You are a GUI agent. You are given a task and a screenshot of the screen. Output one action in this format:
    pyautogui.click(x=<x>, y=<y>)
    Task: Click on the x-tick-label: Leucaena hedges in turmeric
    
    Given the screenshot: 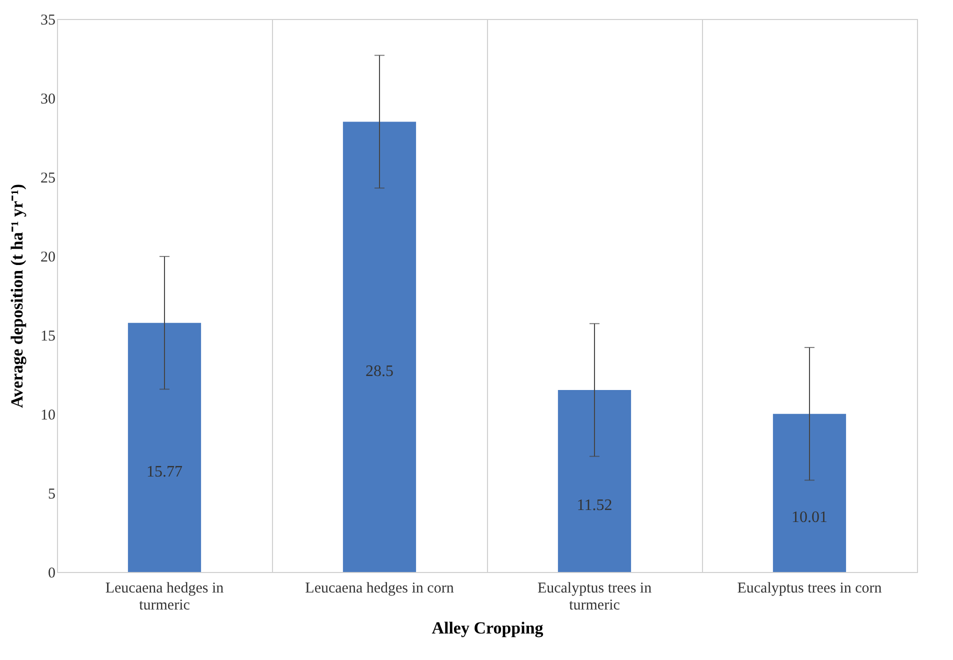 What is the action you would take?
    pyautogui.click(x=164, y=597)
    